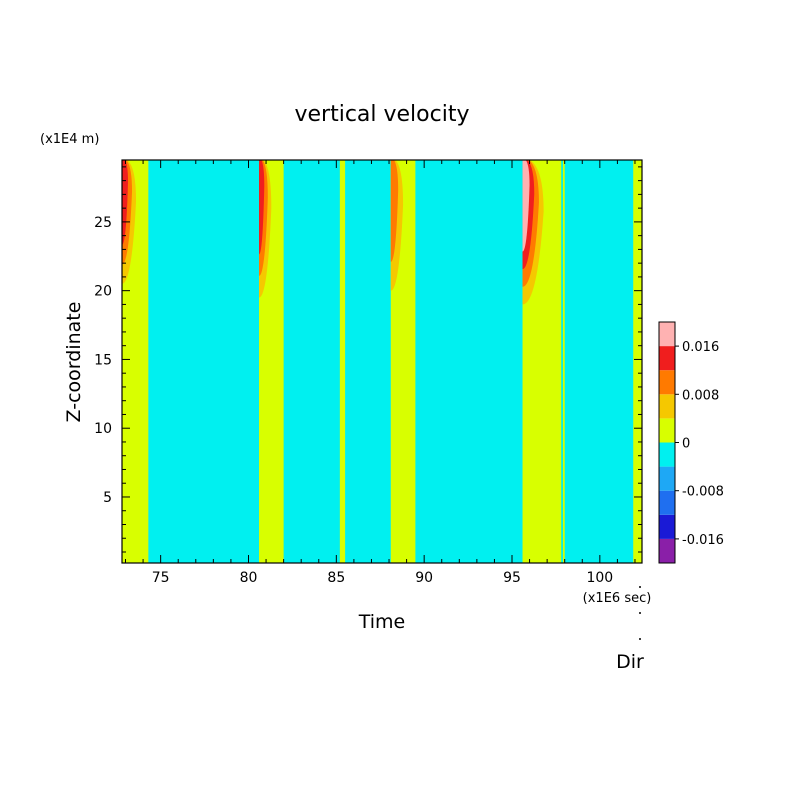  Describe the element at coordinates (630, 662) in the screenshot. I see `direction-label: Dir` at that location.